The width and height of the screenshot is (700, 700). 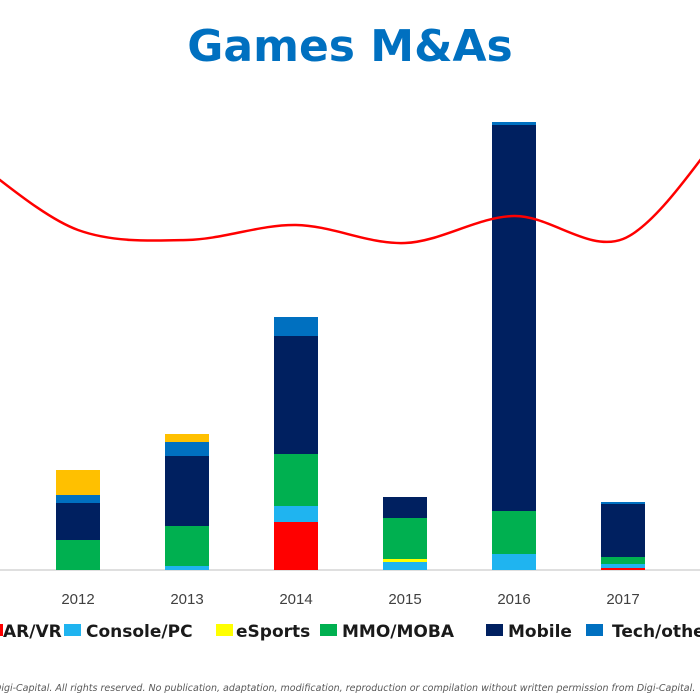 What do you see at coordinates (622, 599) in the screenshot?
I see `x-tick-label-2017: 2017` at bounding box center [622, 599].